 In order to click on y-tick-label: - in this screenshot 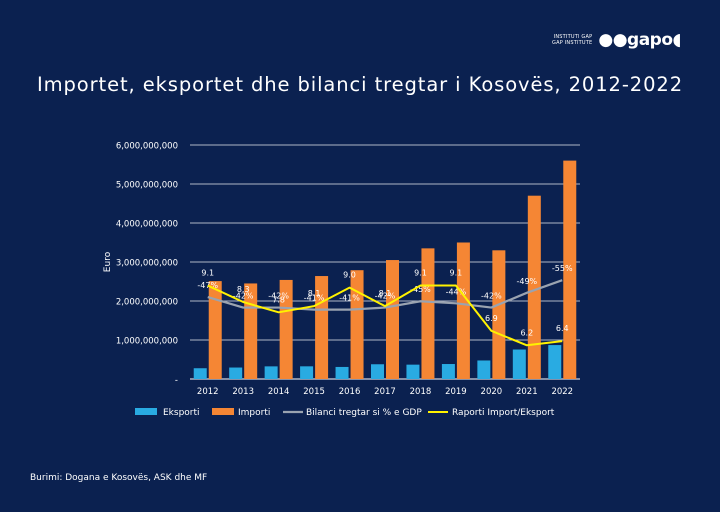, I will do `click(176, 381)`.